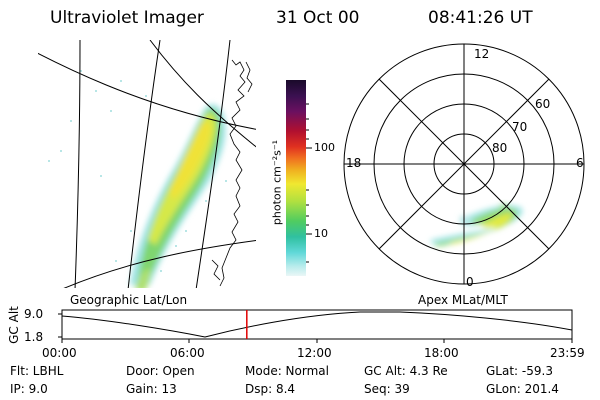 The width and height of the screenshot is (600, 400). I want to click on xtick-1800: 18:00, so click(441, 353).